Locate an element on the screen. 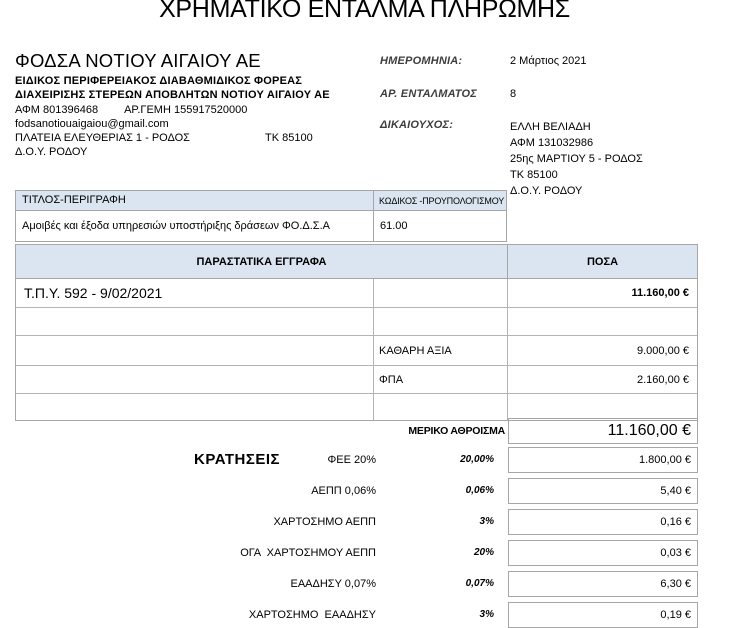 The width and height of the screenshot is (729, 628). deduction-amount: 5,40 € is located at coordinates (675, 491).